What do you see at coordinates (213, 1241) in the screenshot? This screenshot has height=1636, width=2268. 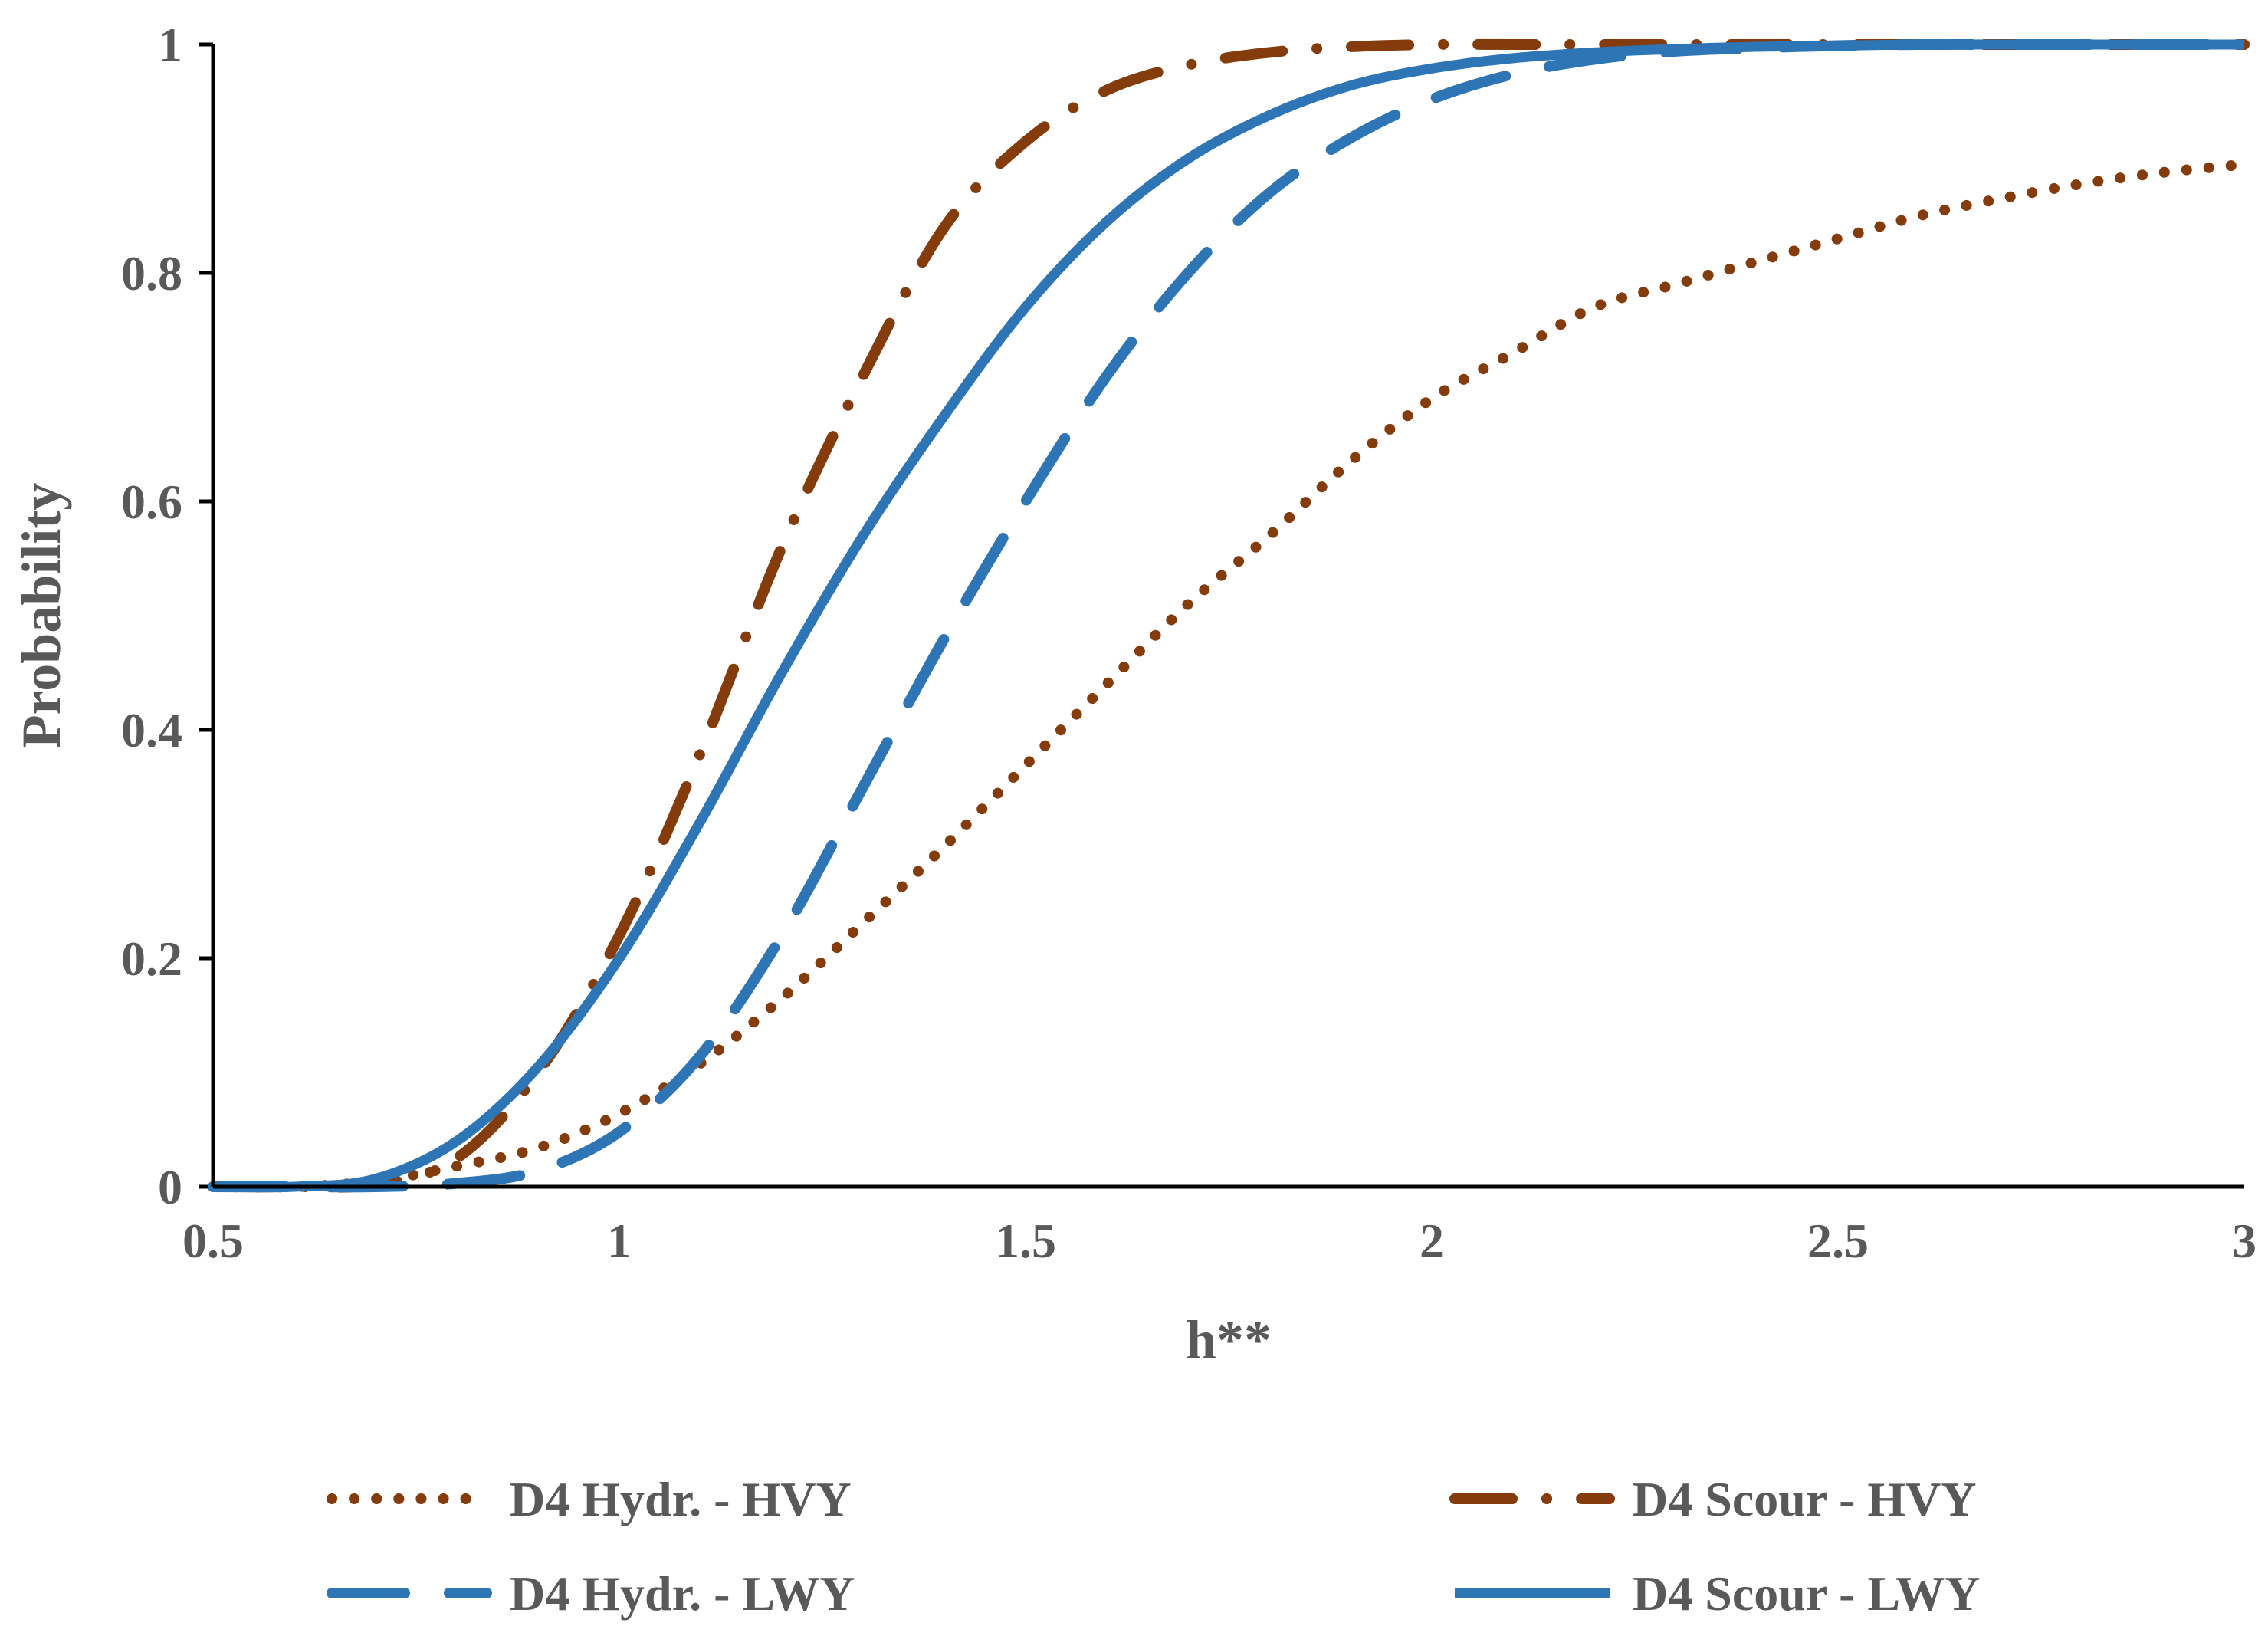 I see `x-tick-label: 0.5` at bounding box center [213, 1241].